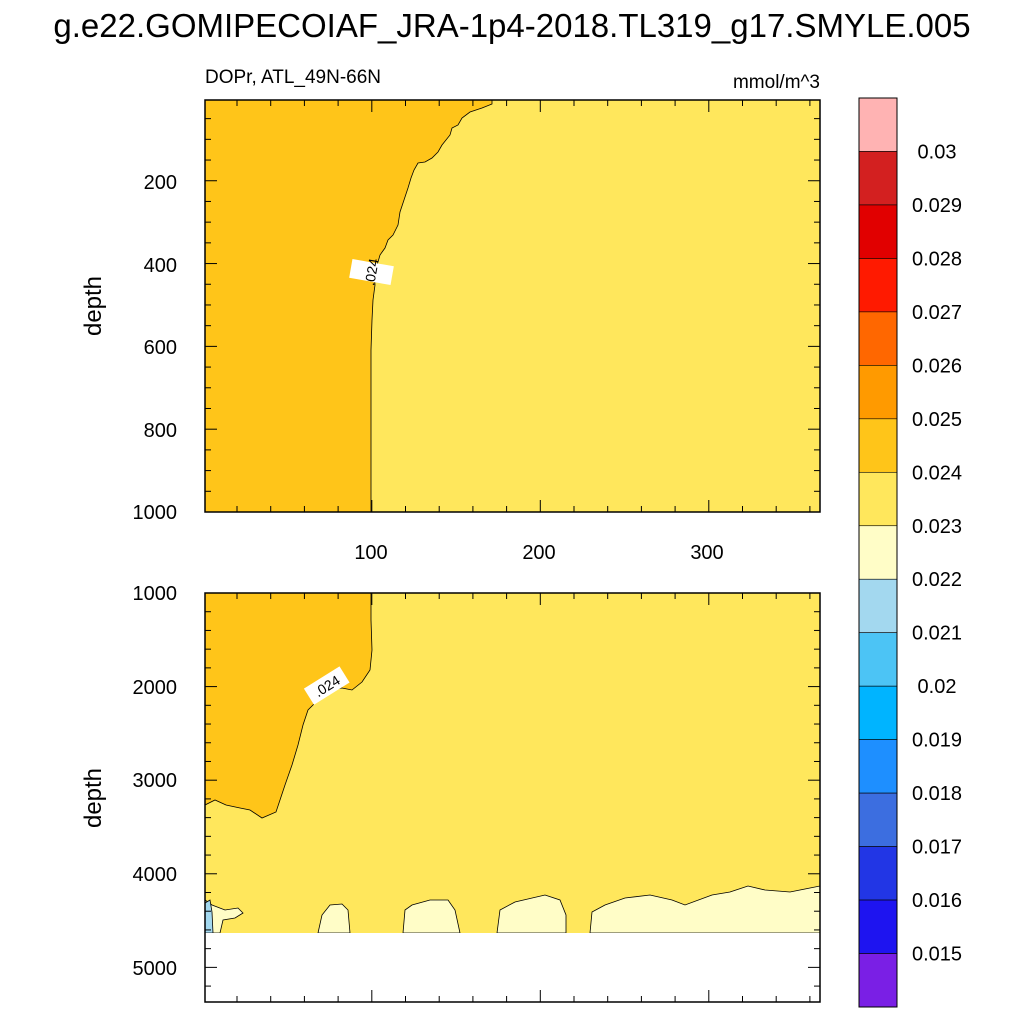 Image resolution: width=1024 pixels, height=1024 pixels. What do you see at coordinates (371, 272) in the screenshot?
I see `upper-contour-label: .024` at bounding box center [371, 272].